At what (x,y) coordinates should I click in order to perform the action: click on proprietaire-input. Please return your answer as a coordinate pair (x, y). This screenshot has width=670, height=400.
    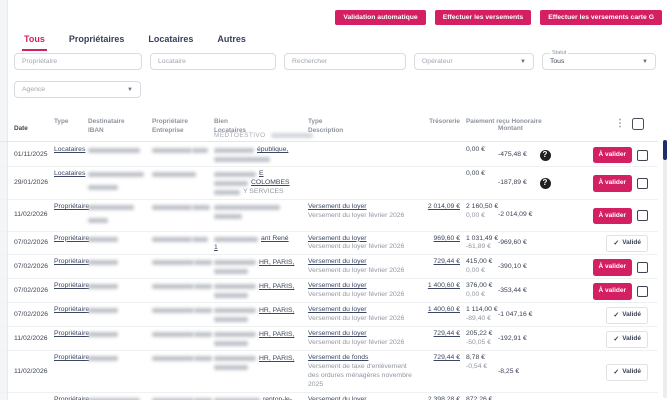
    Looking at the image, I should click on (78, 61).